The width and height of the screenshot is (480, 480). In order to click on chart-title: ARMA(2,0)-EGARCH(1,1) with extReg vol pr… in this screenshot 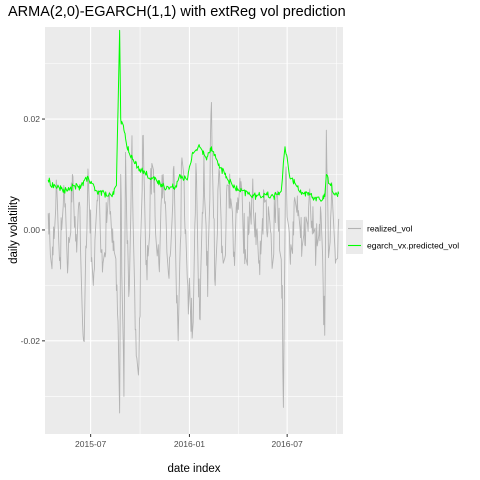, I will do `click(177, 12)`.